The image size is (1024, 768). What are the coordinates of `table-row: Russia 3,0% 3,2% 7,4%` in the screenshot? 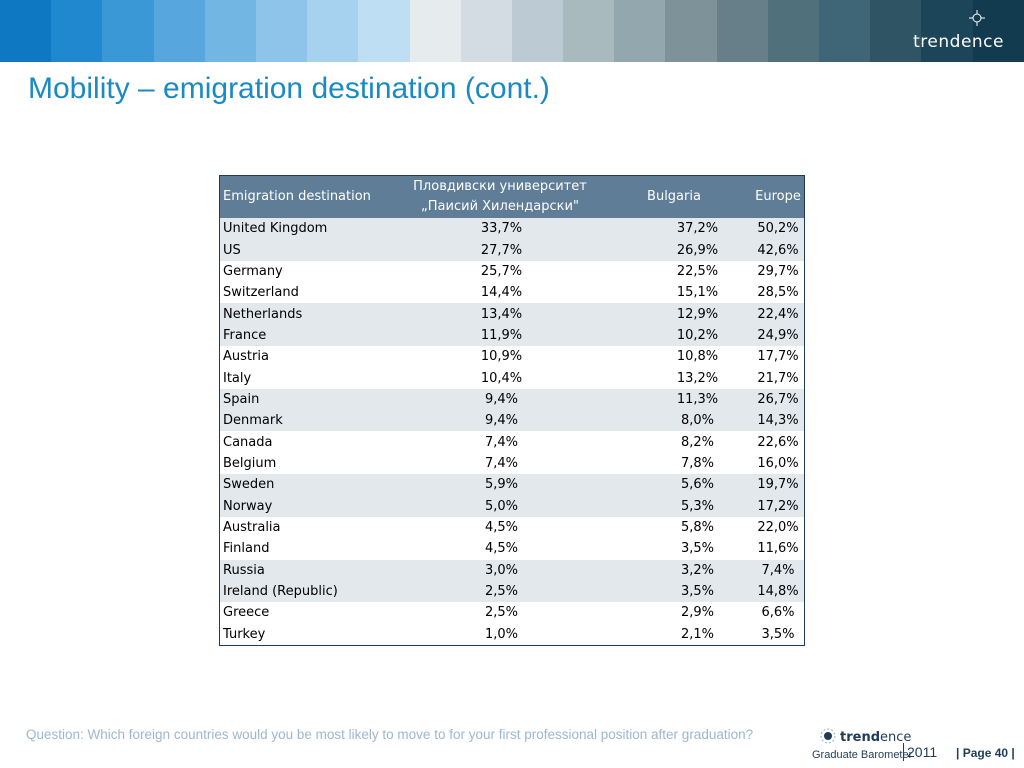 It's located at (512, 570).